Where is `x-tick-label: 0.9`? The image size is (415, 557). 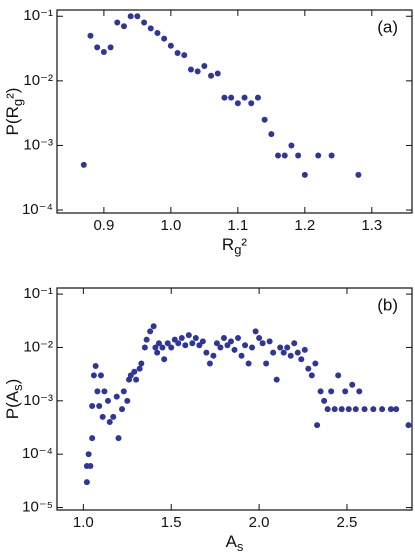 x-tick-label: 0.9 is located at coordinates (103, 225).